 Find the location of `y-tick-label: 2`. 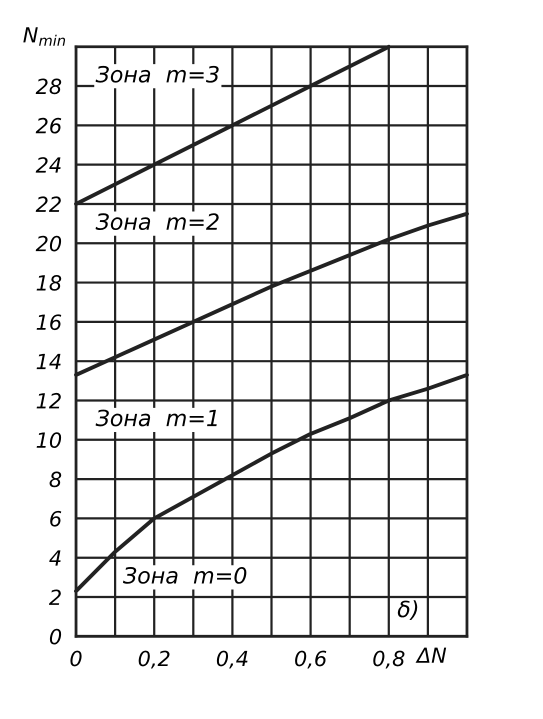

y-tick-label: 2 is located at coordinates (54, 597).